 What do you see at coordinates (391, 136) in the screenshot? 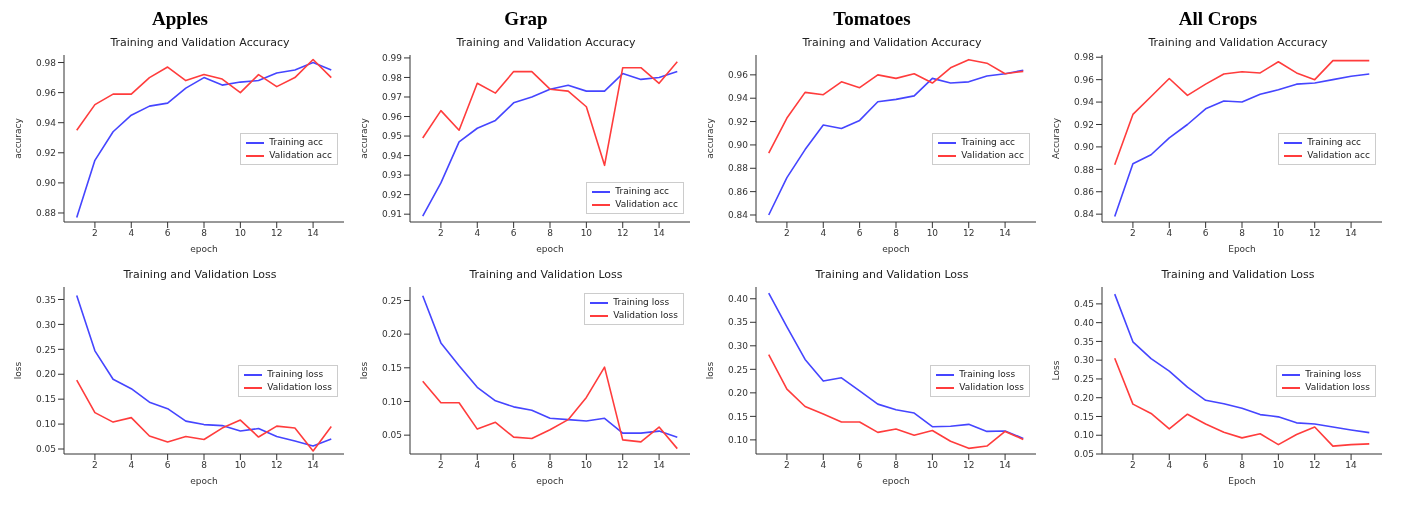
I see `y-tick-label: 0.95` at bounding box center [391, 136].